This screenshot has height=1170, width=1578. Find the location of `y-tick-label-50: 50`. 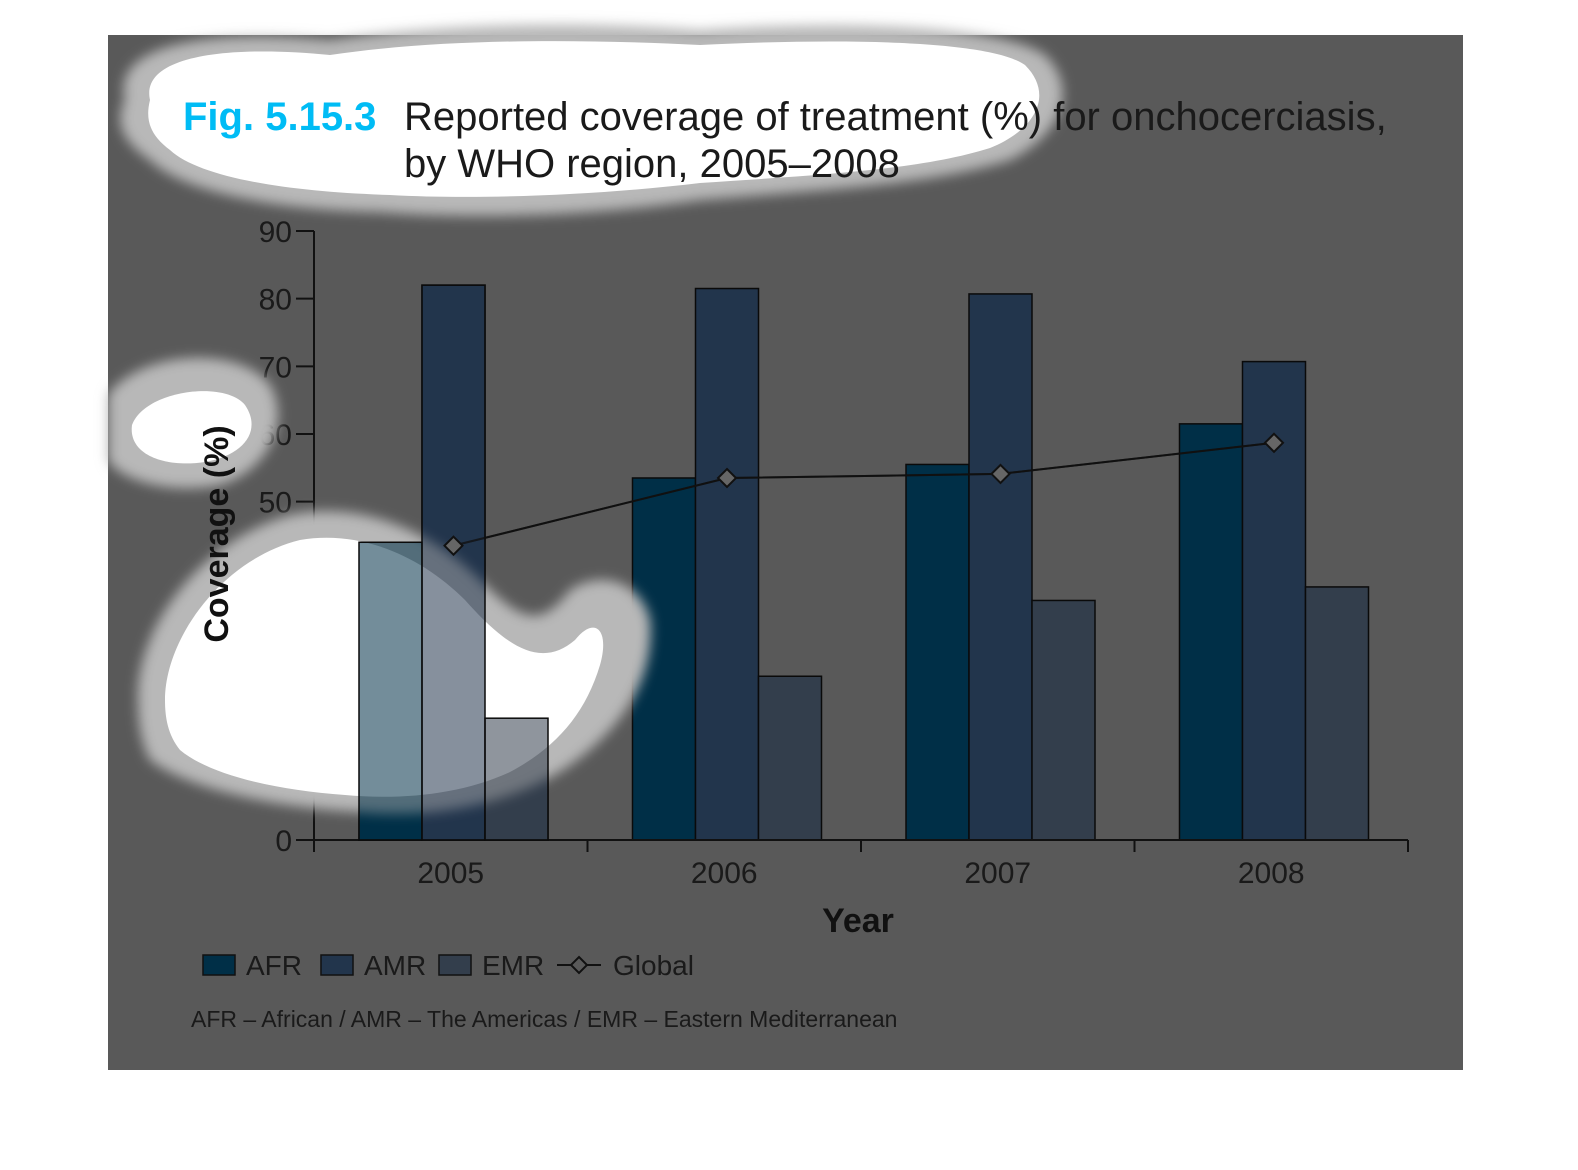

y-tick-label-50: 50 is located at coordinates (275, 503).